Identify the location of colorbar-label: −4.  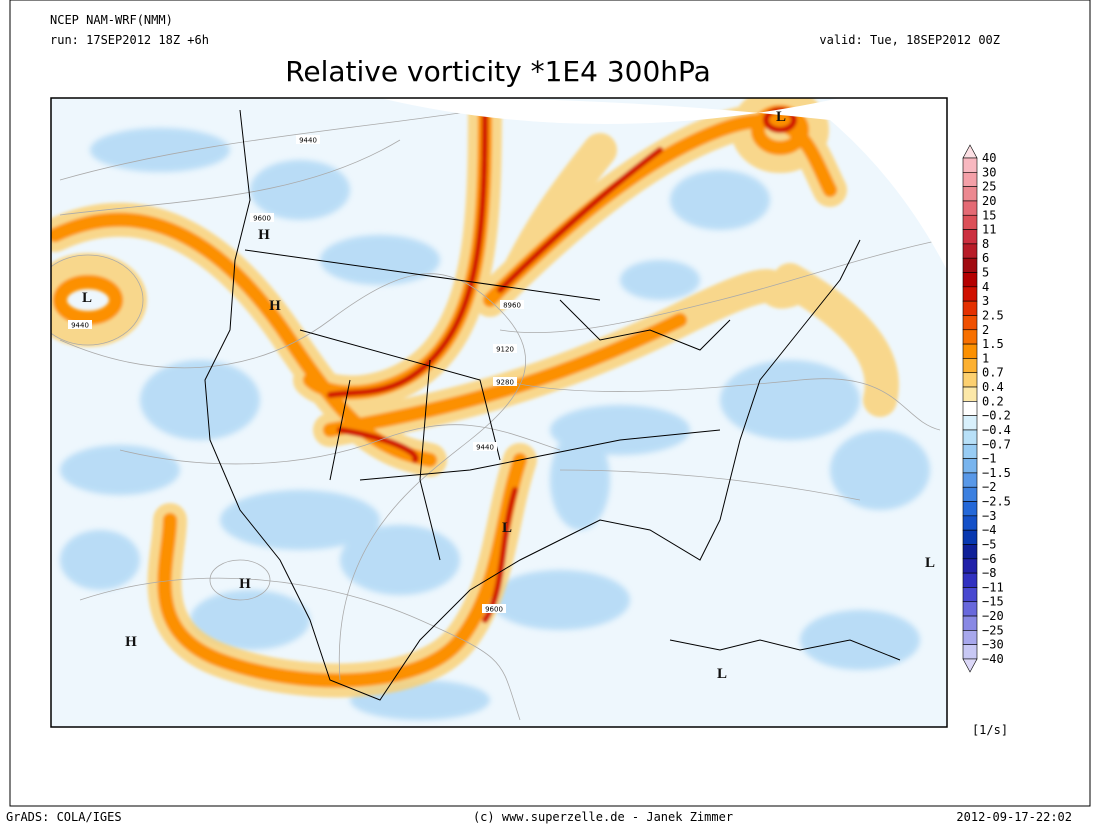
(989, 530).